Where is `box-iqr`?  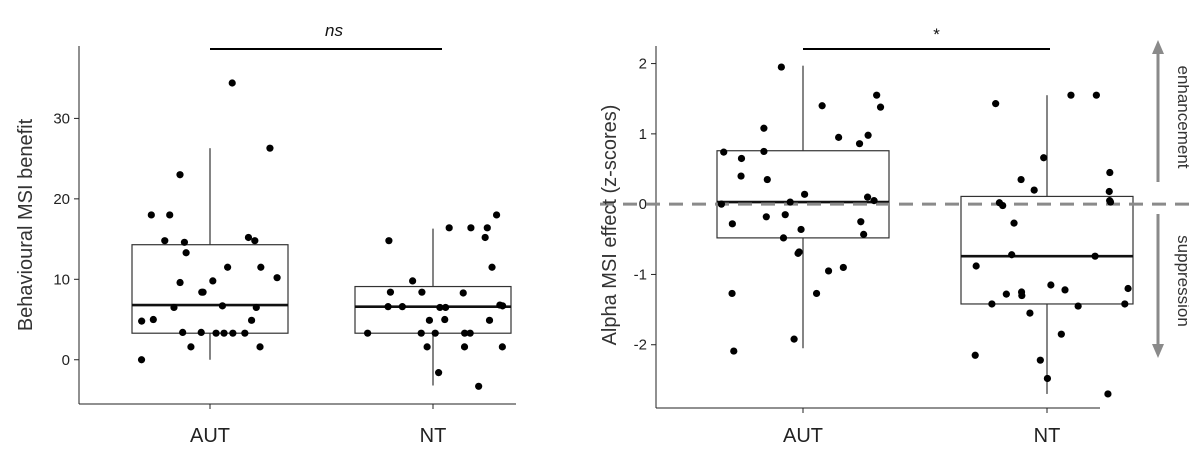 box-iqr is located at coordinates (803, 194).